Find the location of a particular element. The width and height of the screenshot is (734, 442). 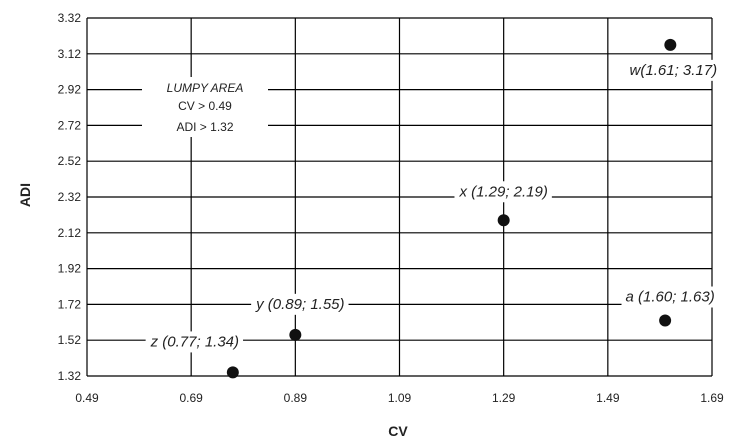

point-label: a (1.60; 1.63) is located at coordinates (670, 297).